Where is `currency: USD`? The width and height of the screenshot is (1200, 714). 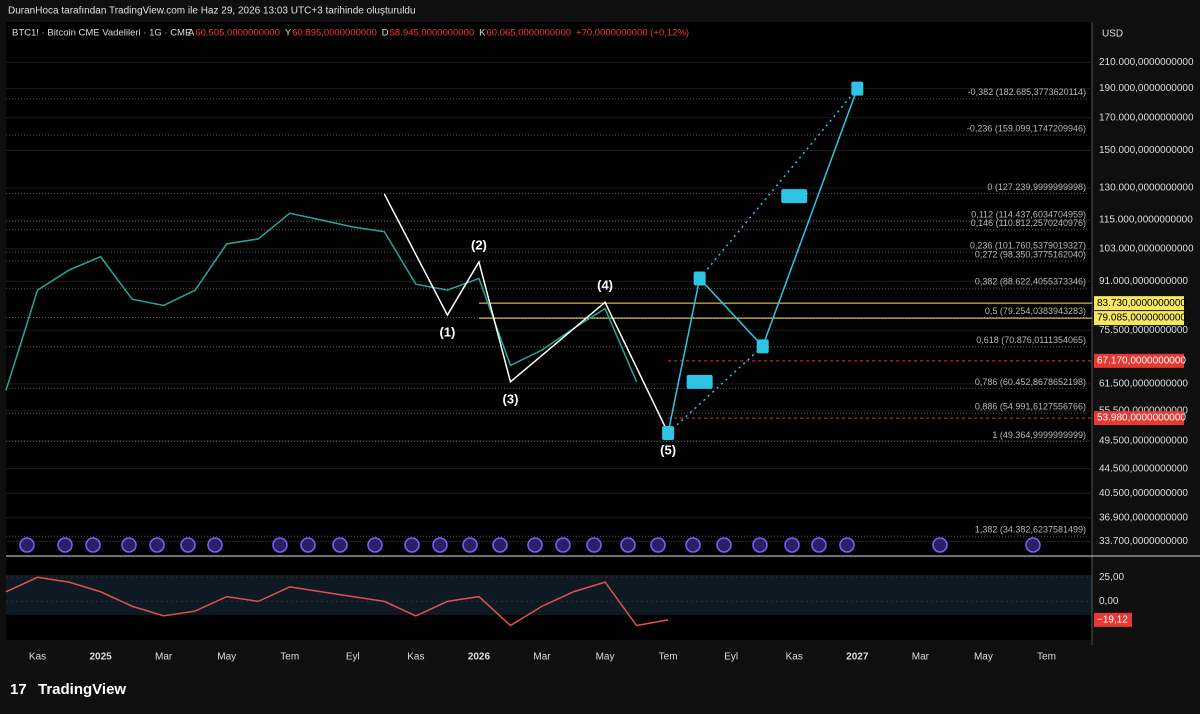 currency: USD is located at coordinates (1112, 34).